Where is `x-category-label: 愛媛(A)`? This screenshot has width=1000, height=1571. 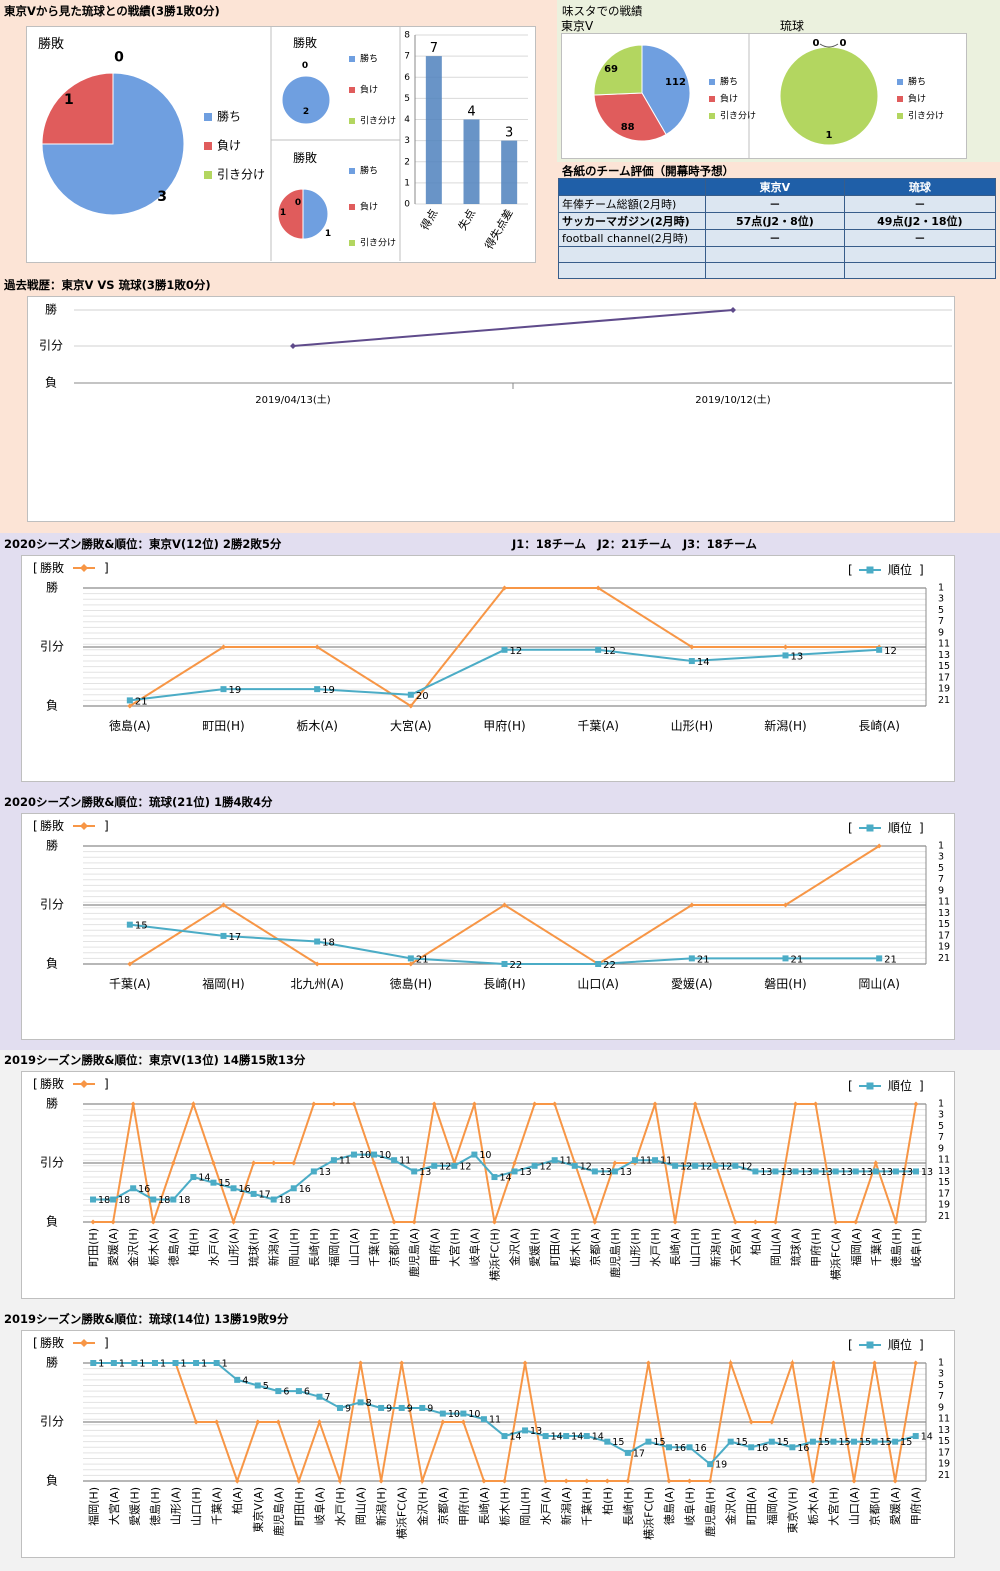 x-category-label: 愛媛(A) is located at coordinates (895, 1506).